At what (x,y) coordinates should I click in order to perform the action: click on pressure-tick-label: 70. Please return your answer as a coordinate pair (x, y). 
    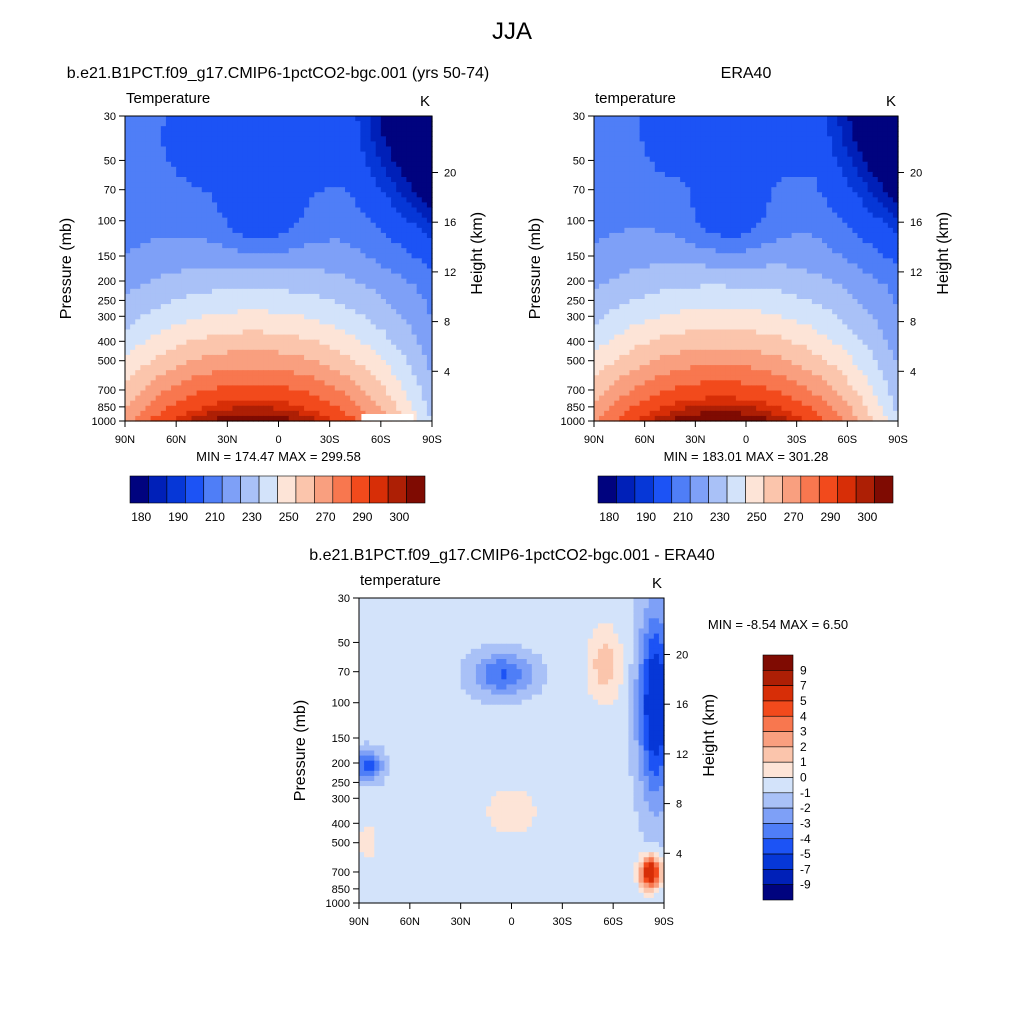
    Looking at the image, I should click on (110, 191).